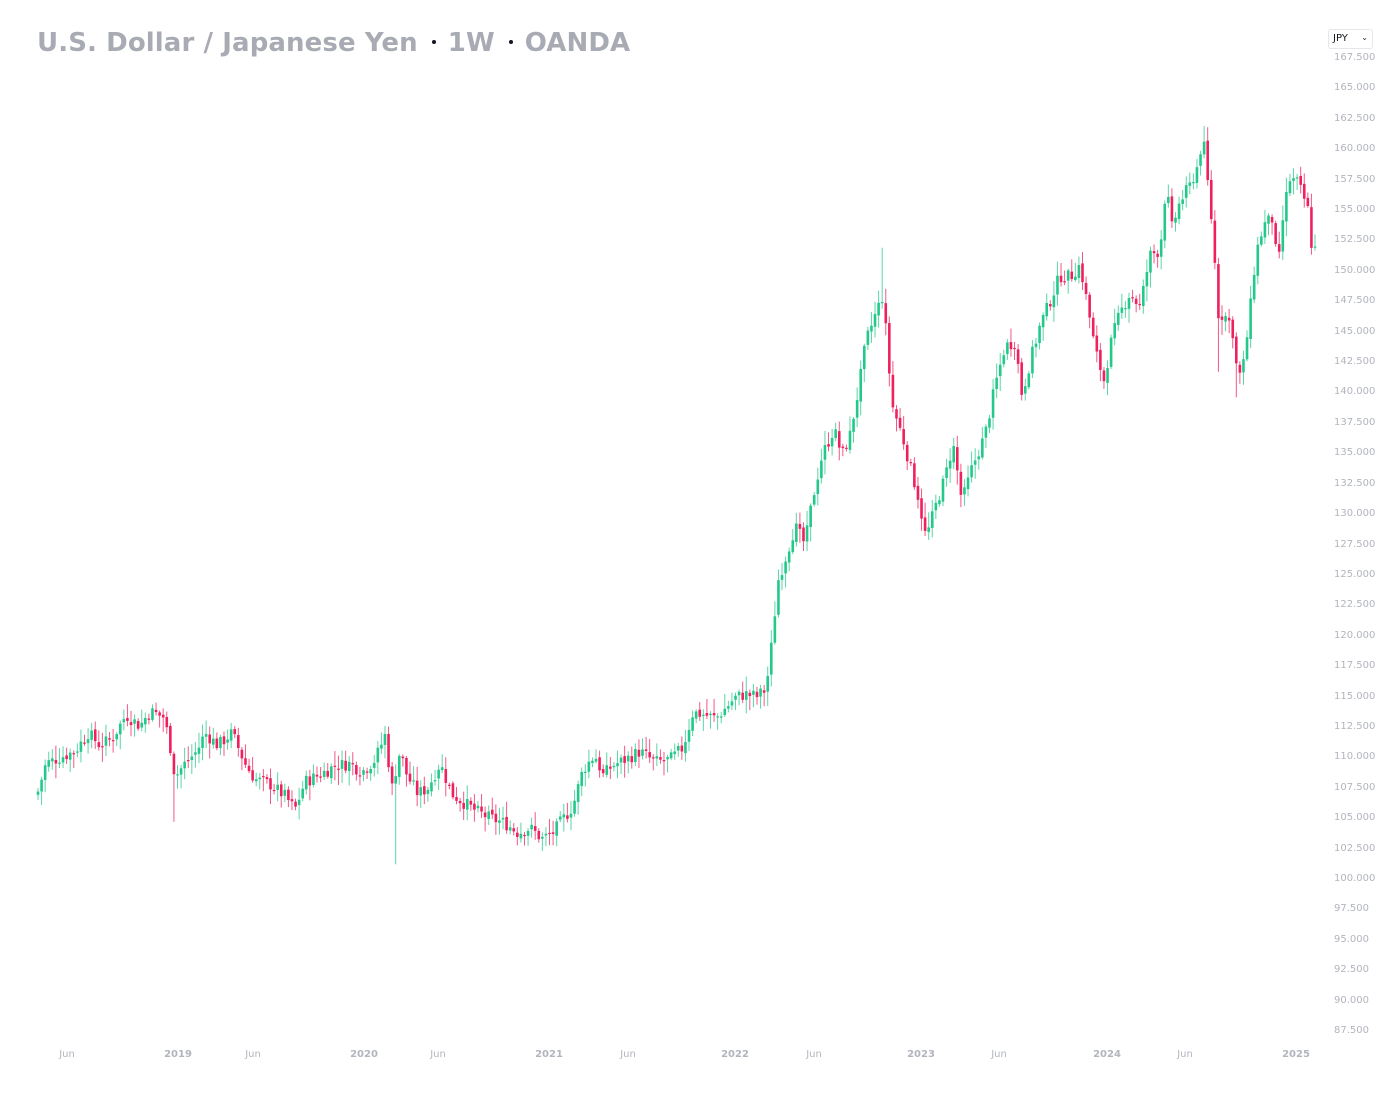 This screenshot has width=1400, height=1095. I want to click on price-tick-label: 165.000, so click(1355, 88).